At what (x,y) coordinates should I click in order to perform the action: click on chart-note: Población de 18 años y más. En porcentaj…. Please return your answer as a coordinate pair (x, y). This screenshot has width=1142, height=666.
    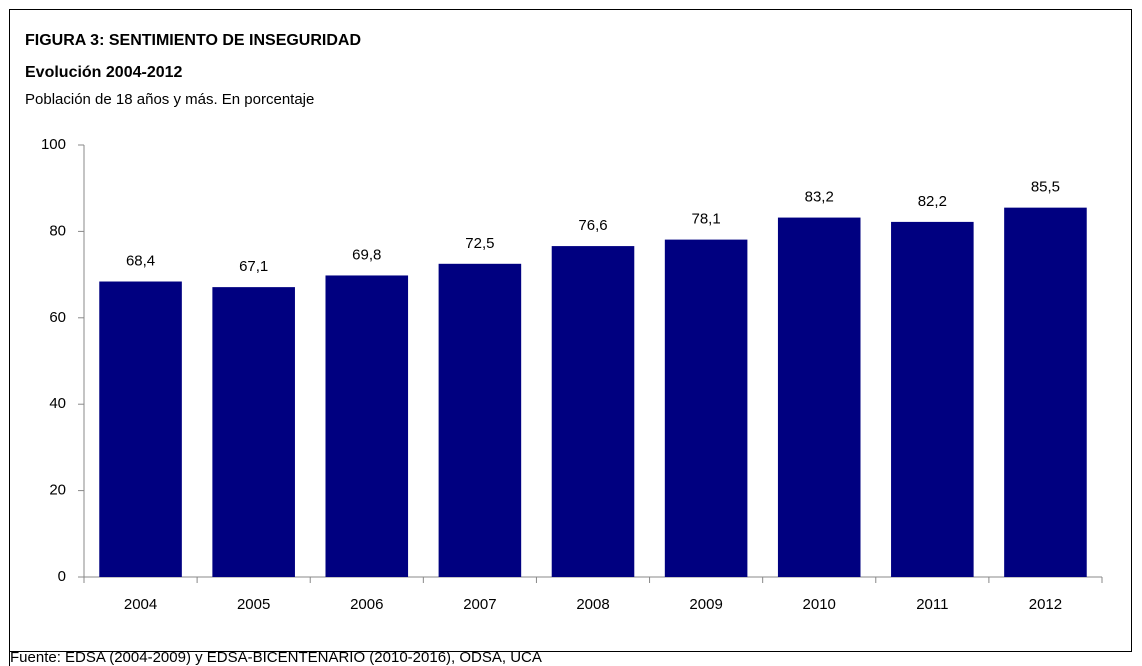
    Looking at the image, I should click on (169, 99).